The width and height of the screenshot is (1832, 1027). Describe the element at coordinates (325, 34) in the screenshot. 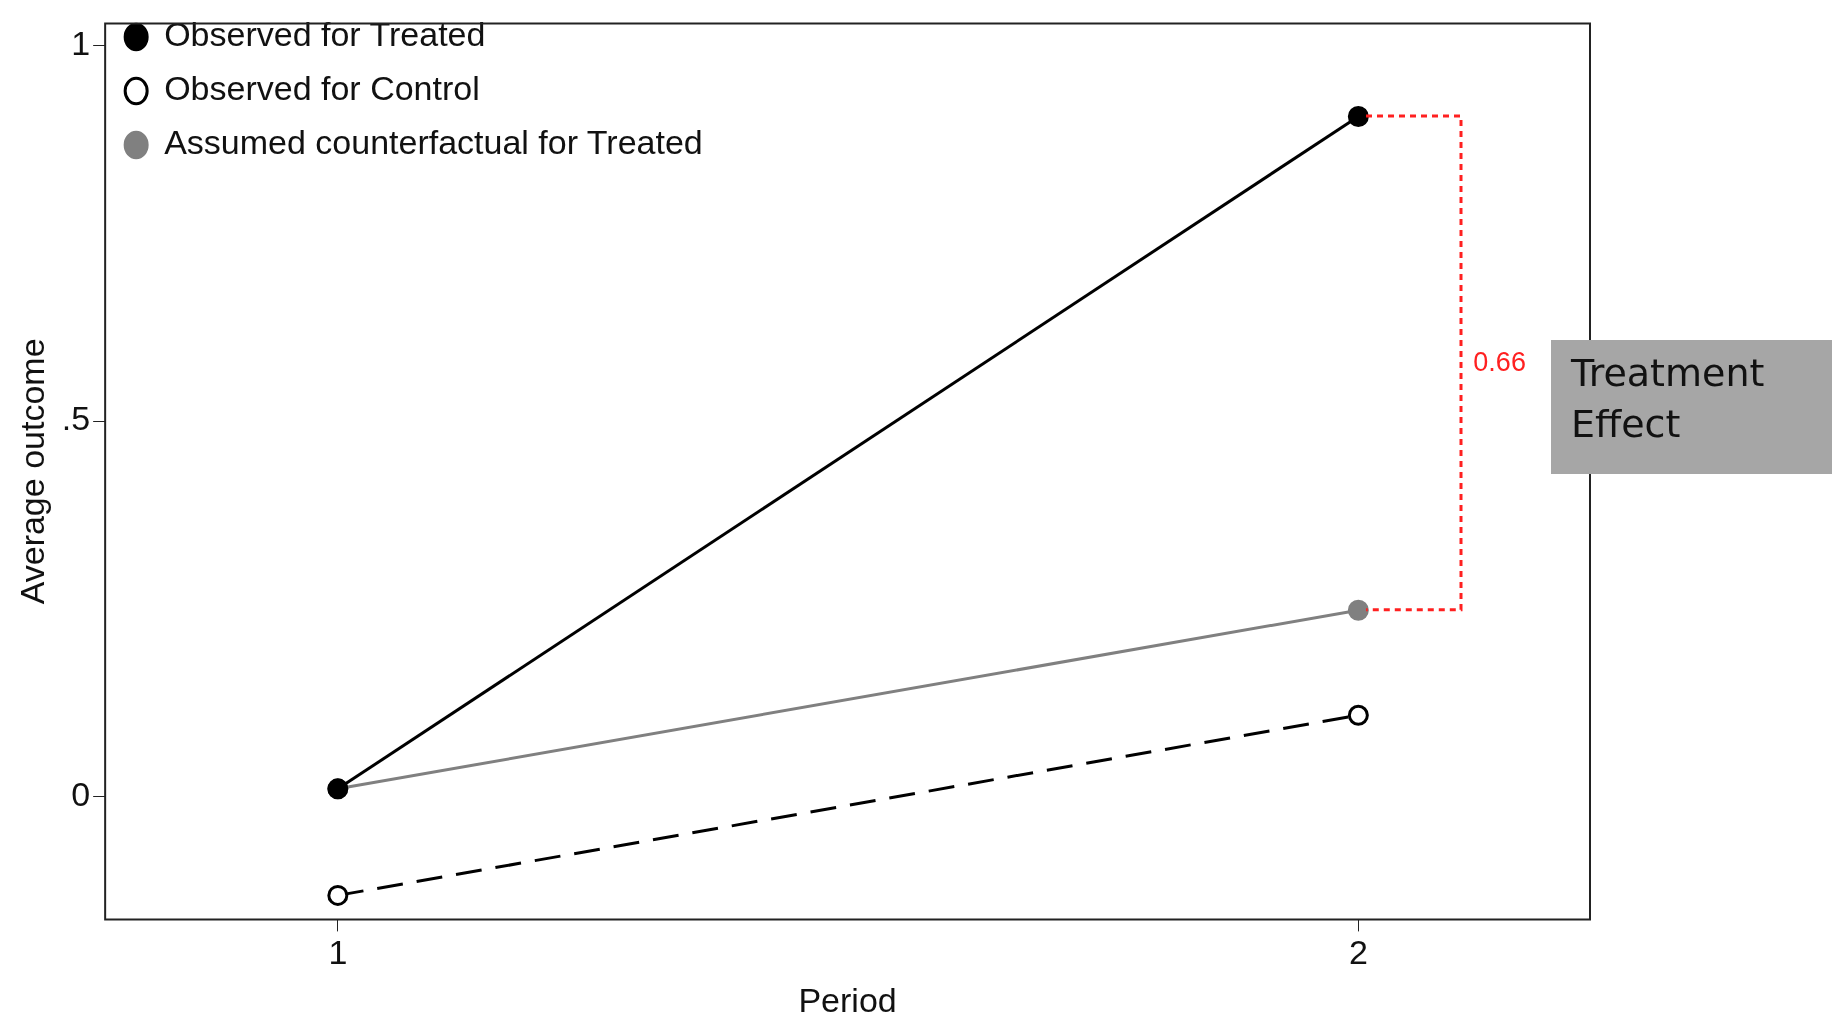

I see `legend-label: Observed for Treated` at that location.